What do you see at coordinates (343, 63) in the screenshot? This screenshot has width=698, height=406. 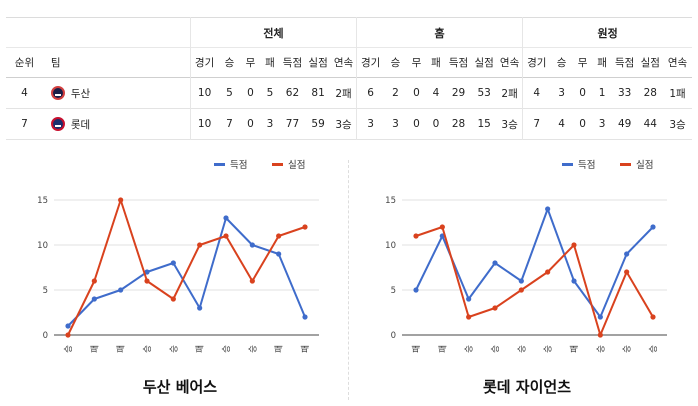 I see `total-header-streak: 연속` at bounding box center [343, 63].